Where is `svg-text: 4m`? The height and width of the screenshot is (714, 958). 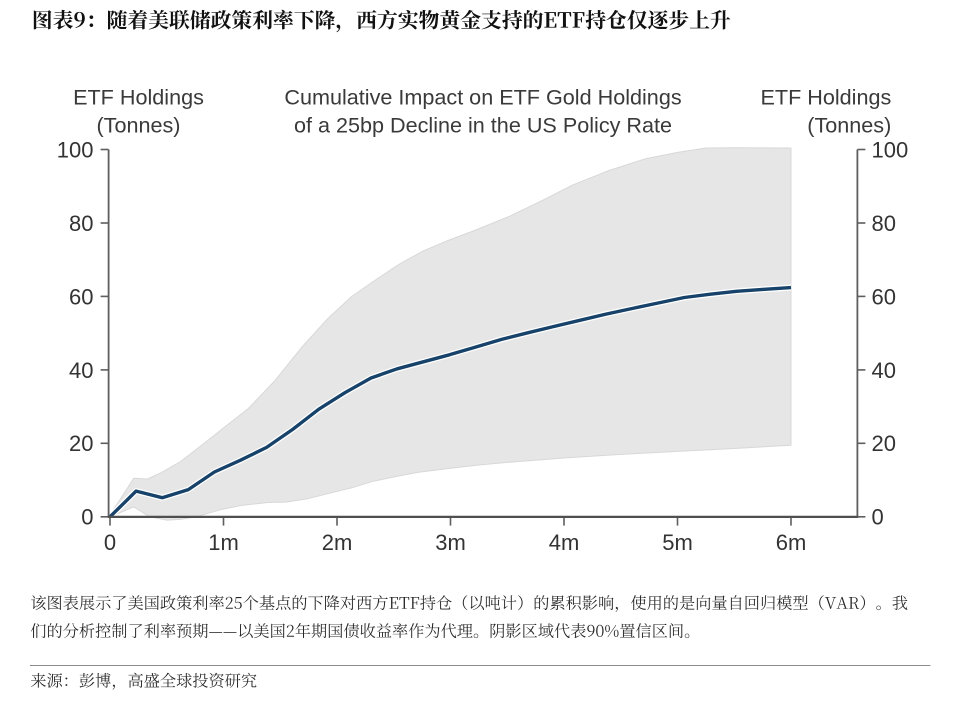 svg-text: 4m is located at coordinates (564, 542).